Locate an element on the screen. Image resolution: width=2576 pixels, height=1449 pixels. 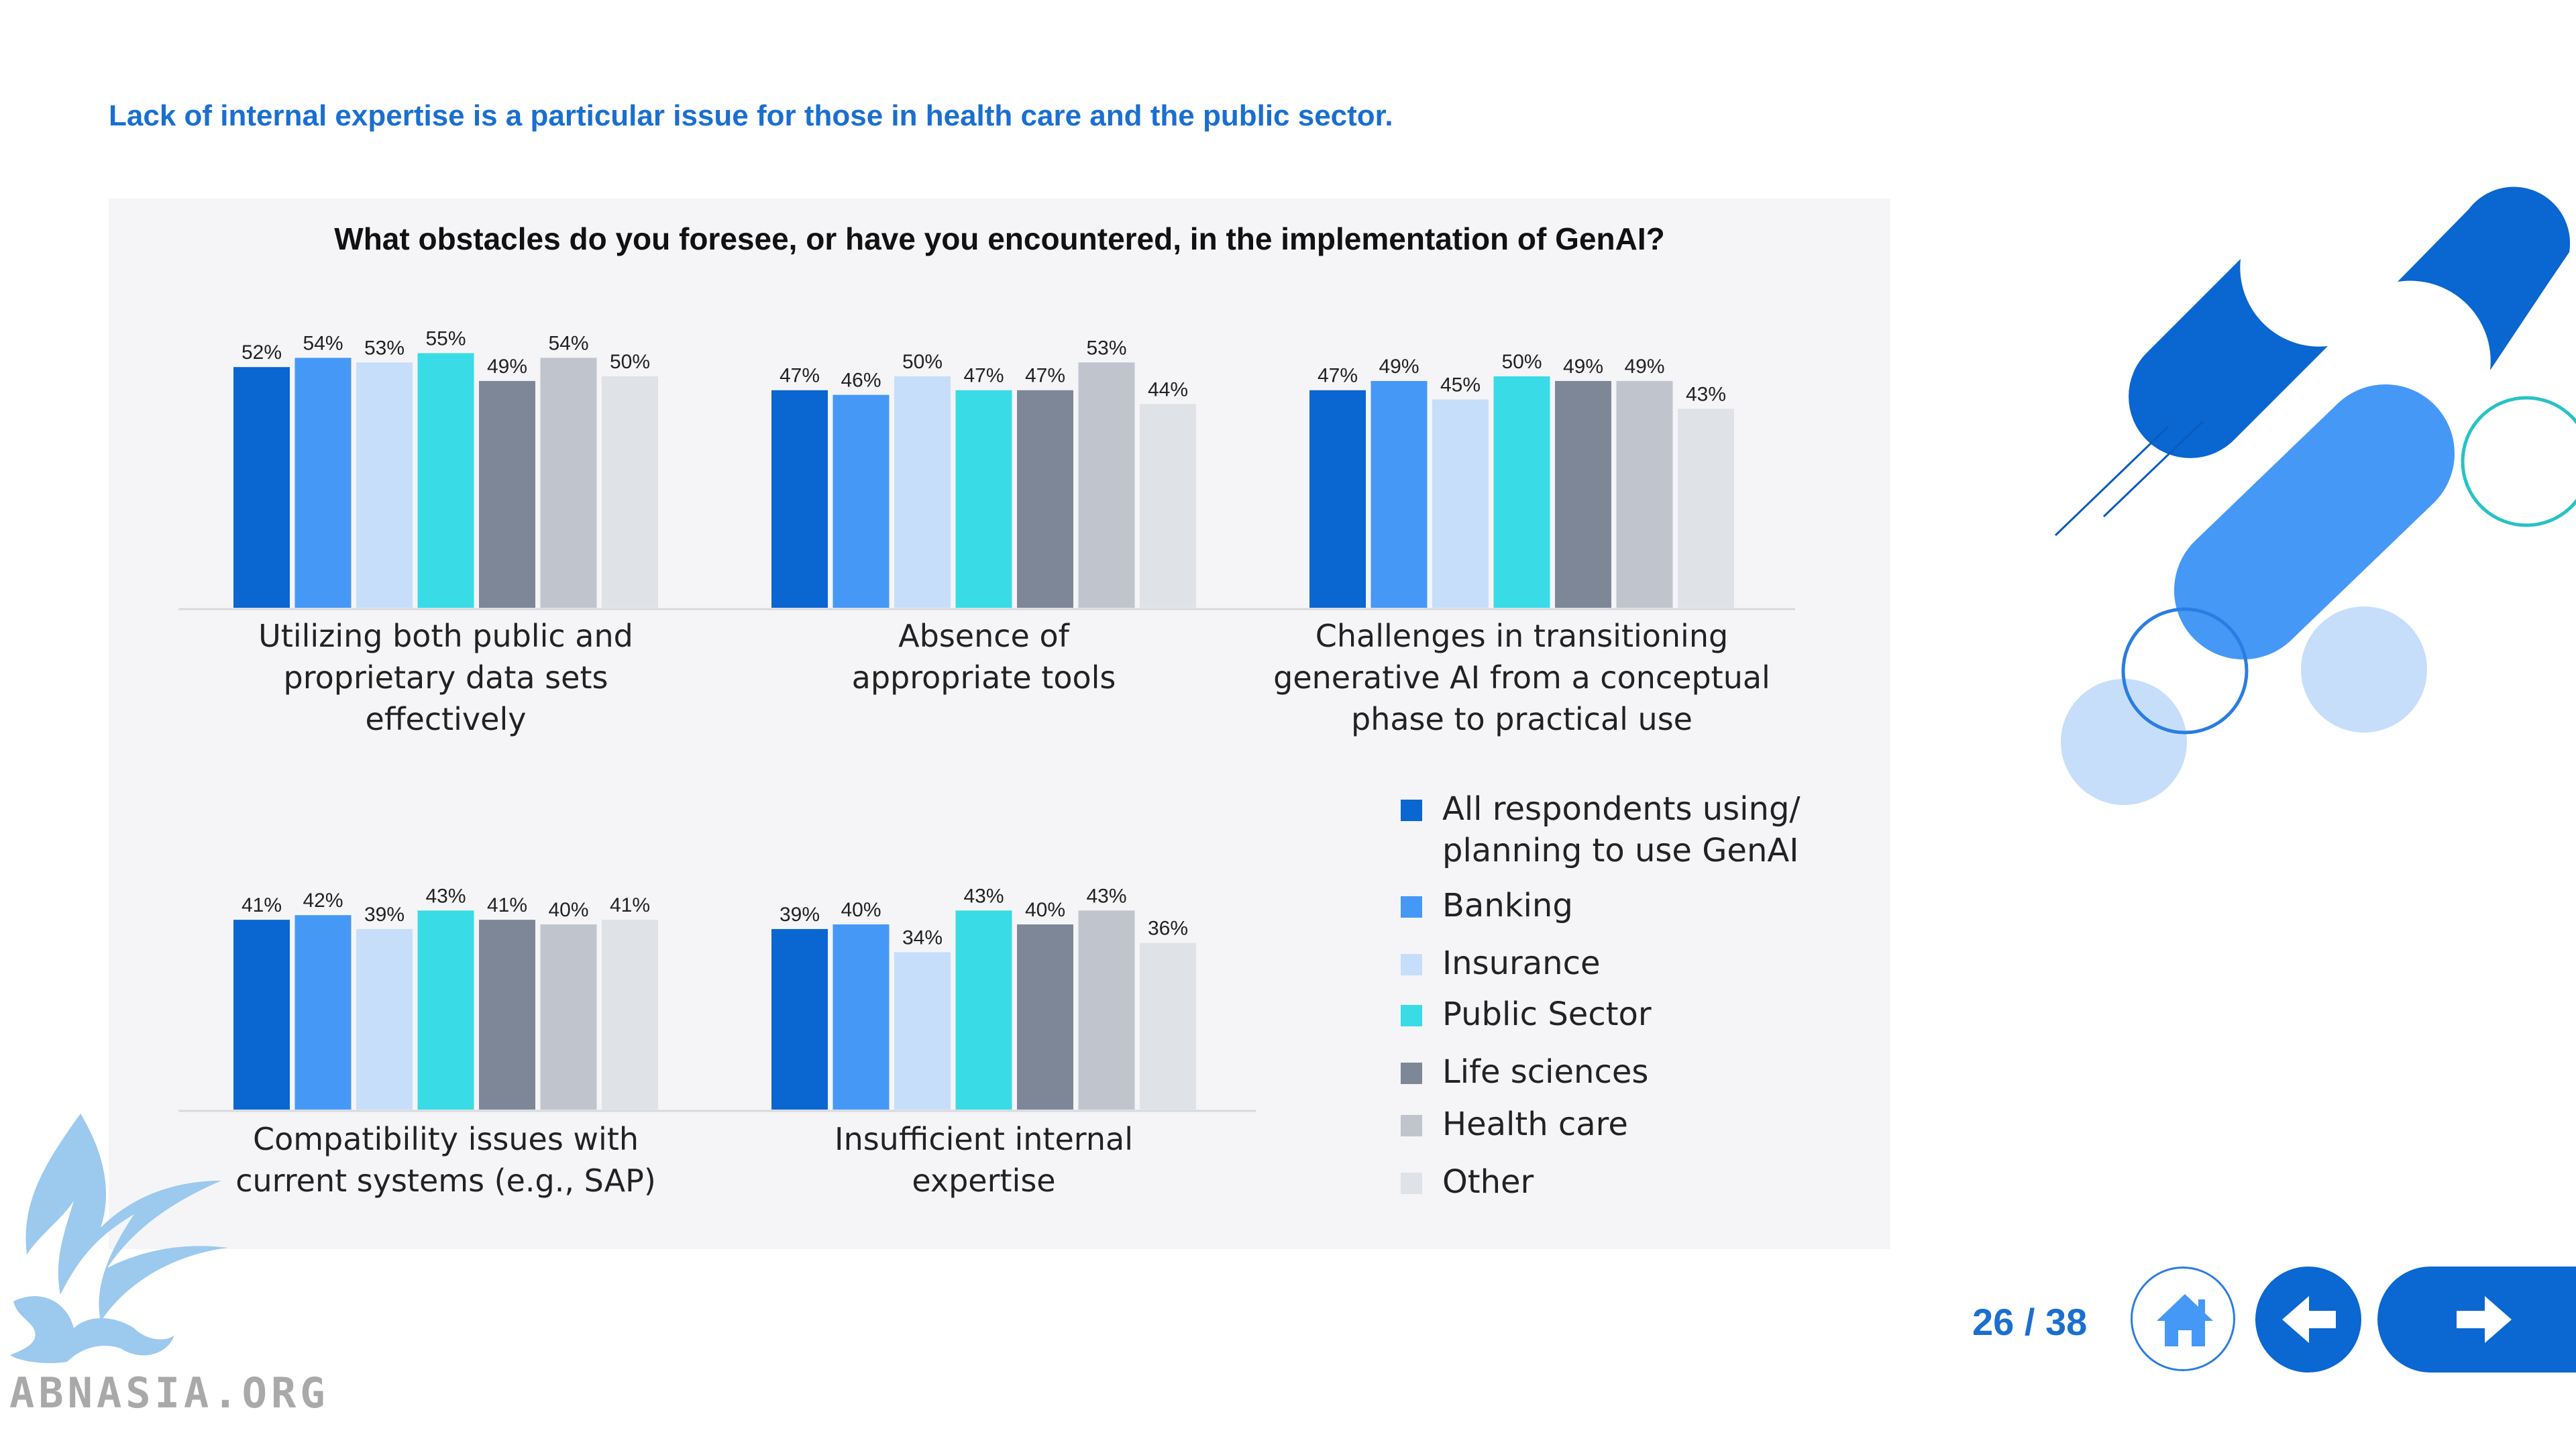
legend-item: Banking is located at coordinates (1487, 905).